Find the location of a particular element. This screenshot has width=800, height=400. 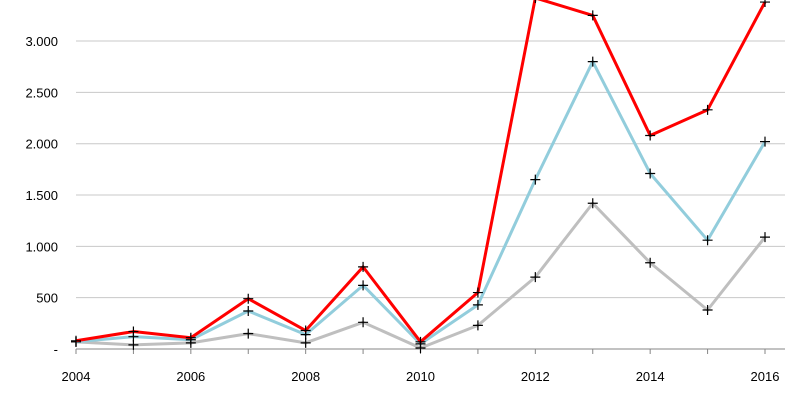

x-tick-label: 2004 is located at coordinates (76, 376).